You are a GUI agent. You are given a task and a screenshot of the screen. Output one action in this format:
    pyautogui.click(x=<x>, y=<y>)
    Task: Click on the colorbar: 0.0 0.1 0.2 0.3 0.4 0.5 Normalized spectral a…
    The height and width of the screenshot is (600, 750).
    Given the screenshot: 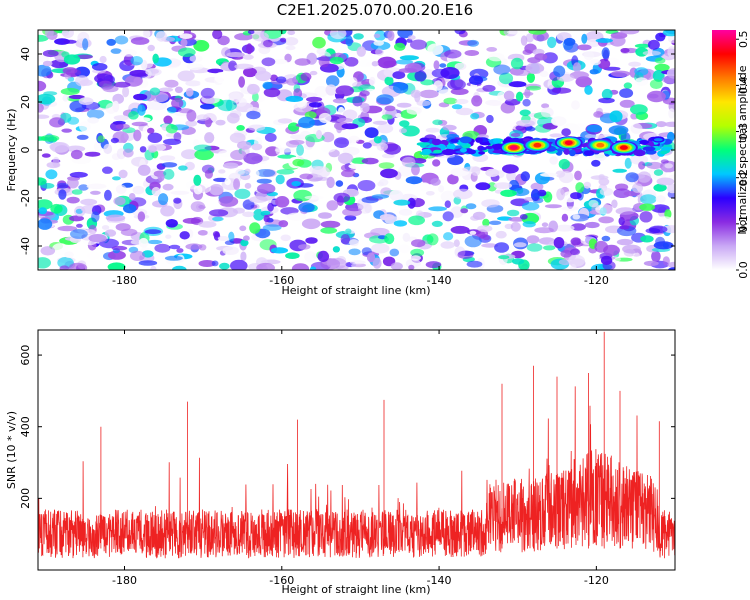 What is the action you would take?
    pyautogui.click(x=731, y=154)
    